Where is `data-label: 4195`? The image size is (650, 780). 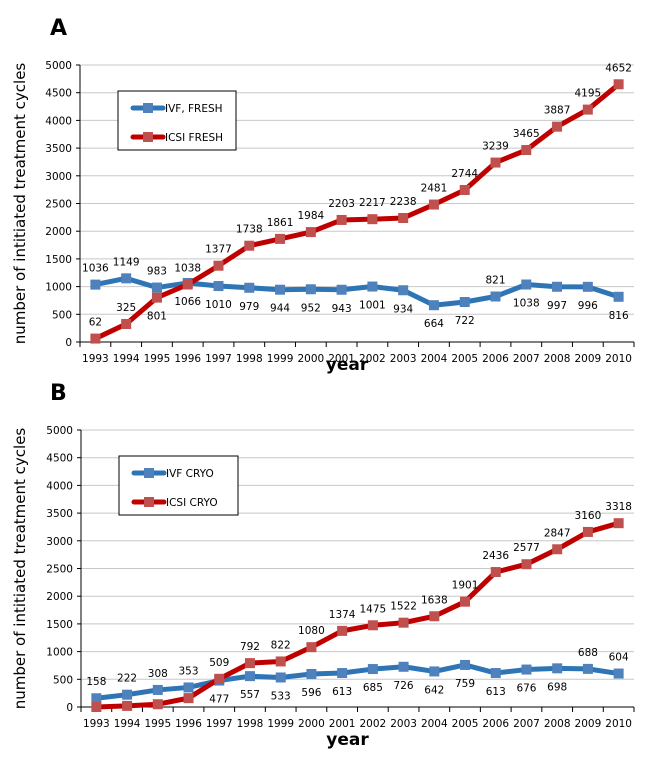 data-label: 4195 is located at coordinates (587, 94).